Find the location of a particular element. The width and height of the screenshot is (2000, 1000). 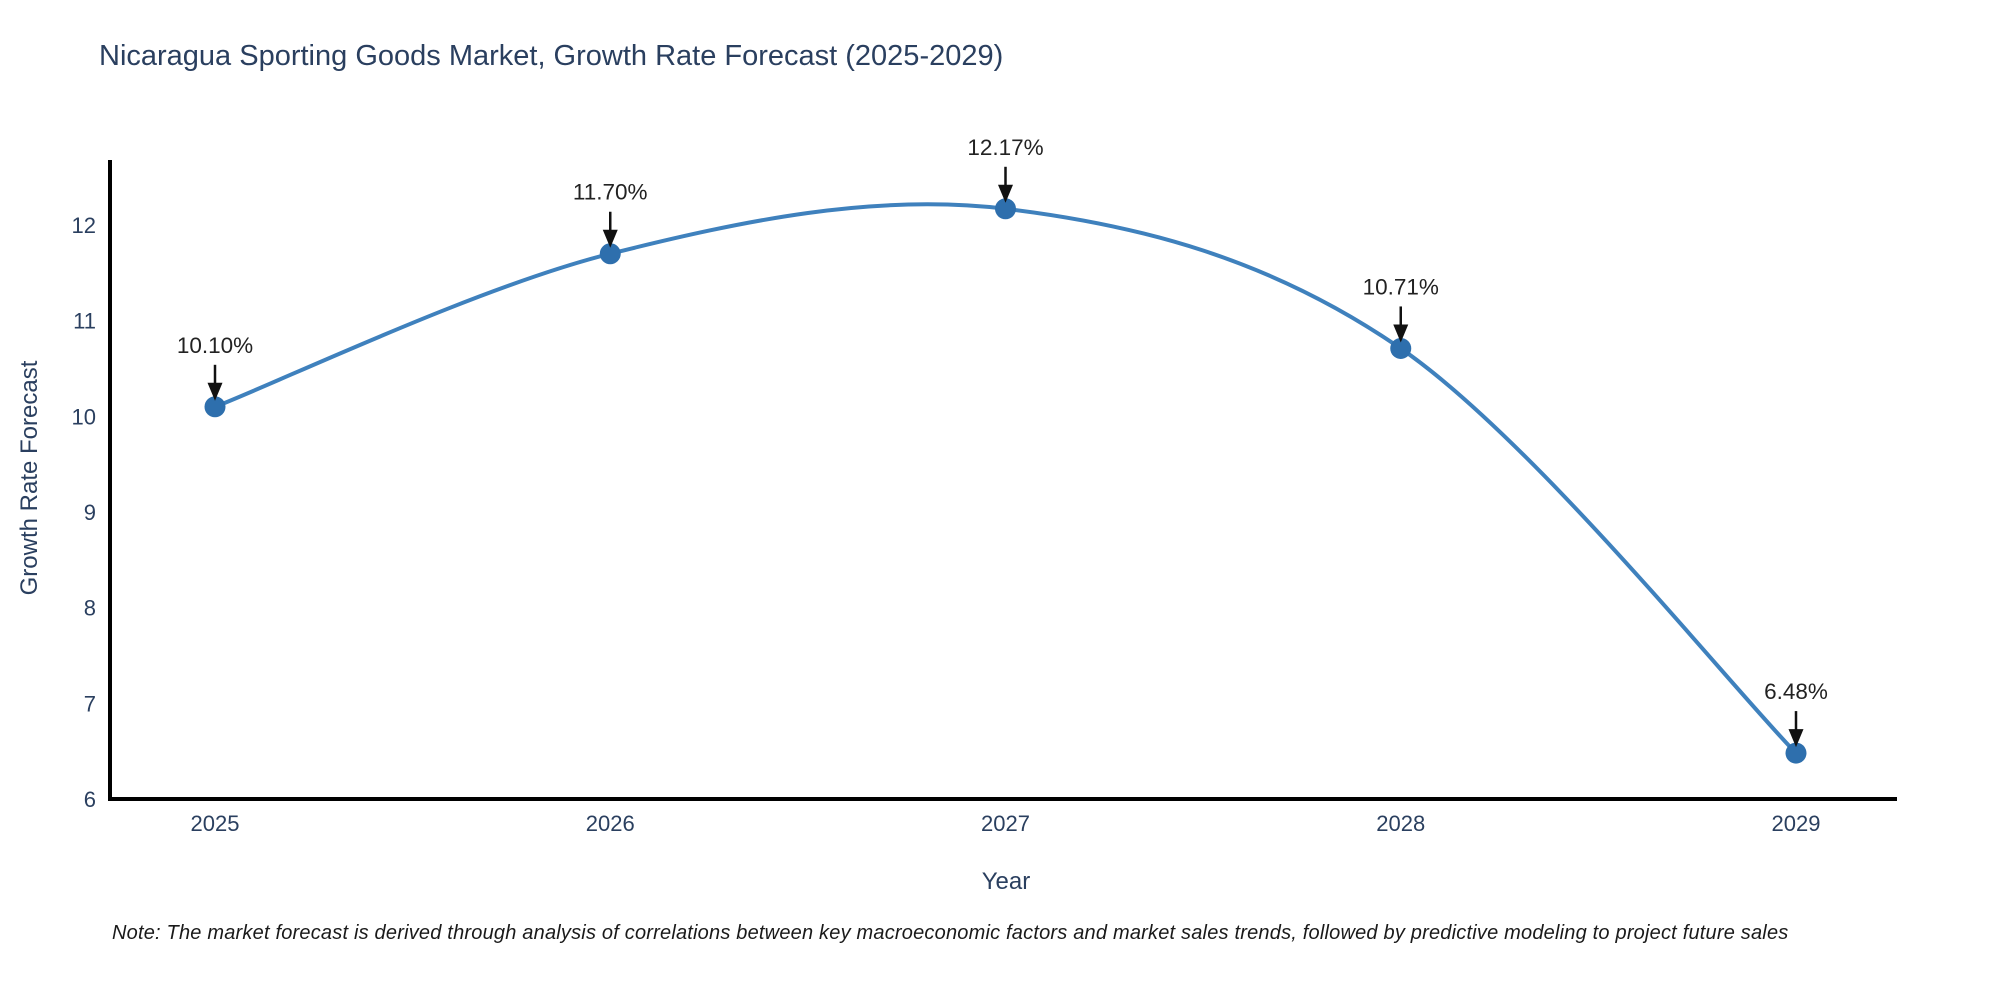

data-point-2026 is located at coordinates (610, 254).